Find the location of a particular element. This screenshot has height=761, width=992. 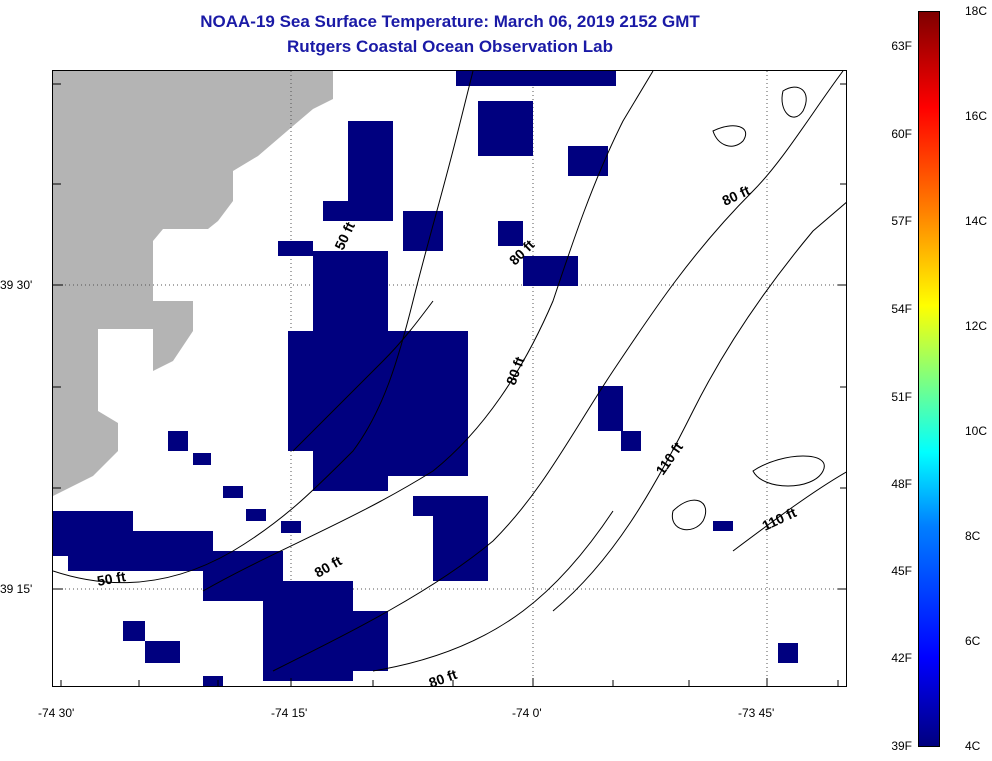

temperature-colorbar is located at coordinates (929, 379).